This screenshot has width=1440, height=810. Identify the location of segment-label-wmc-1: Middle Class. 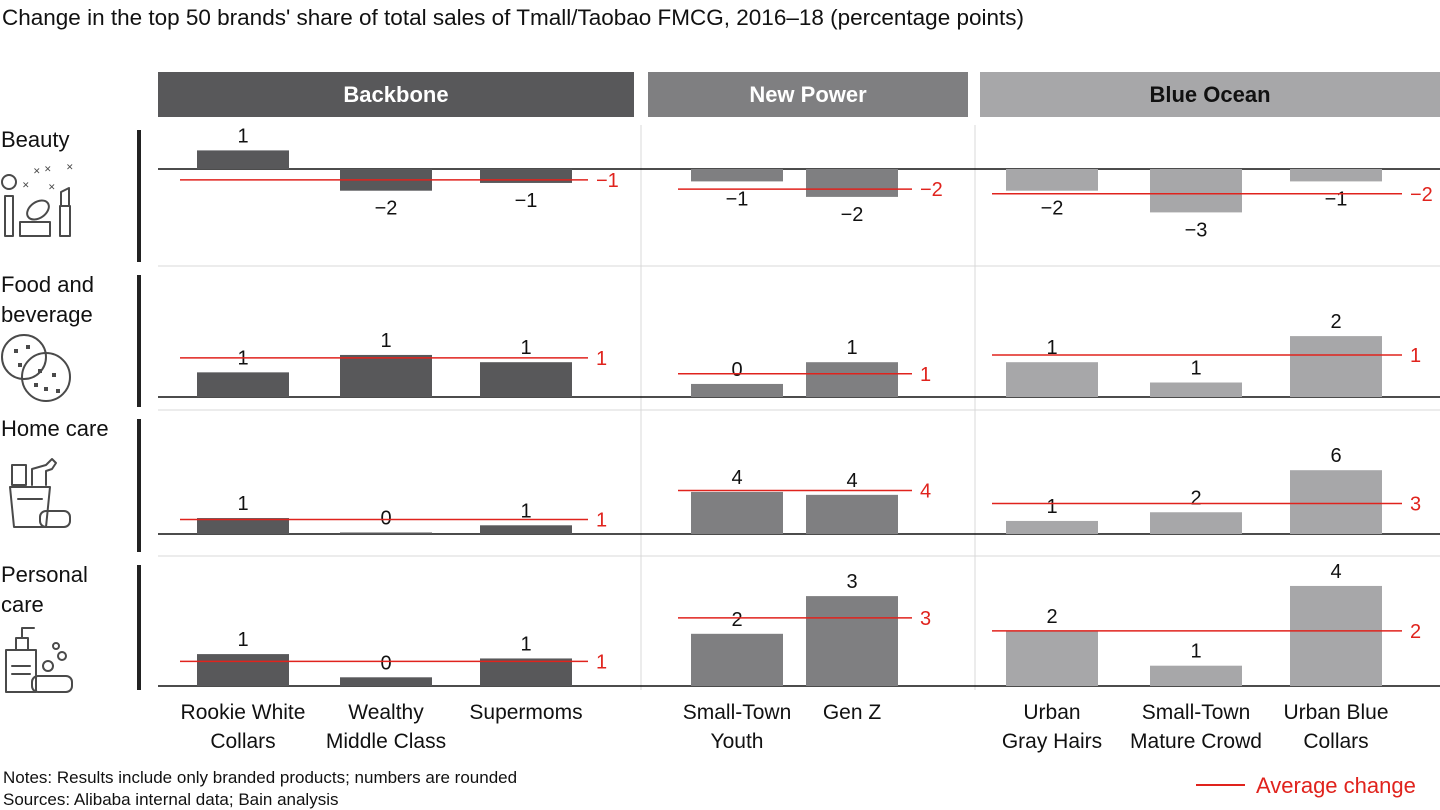
(386, 741).